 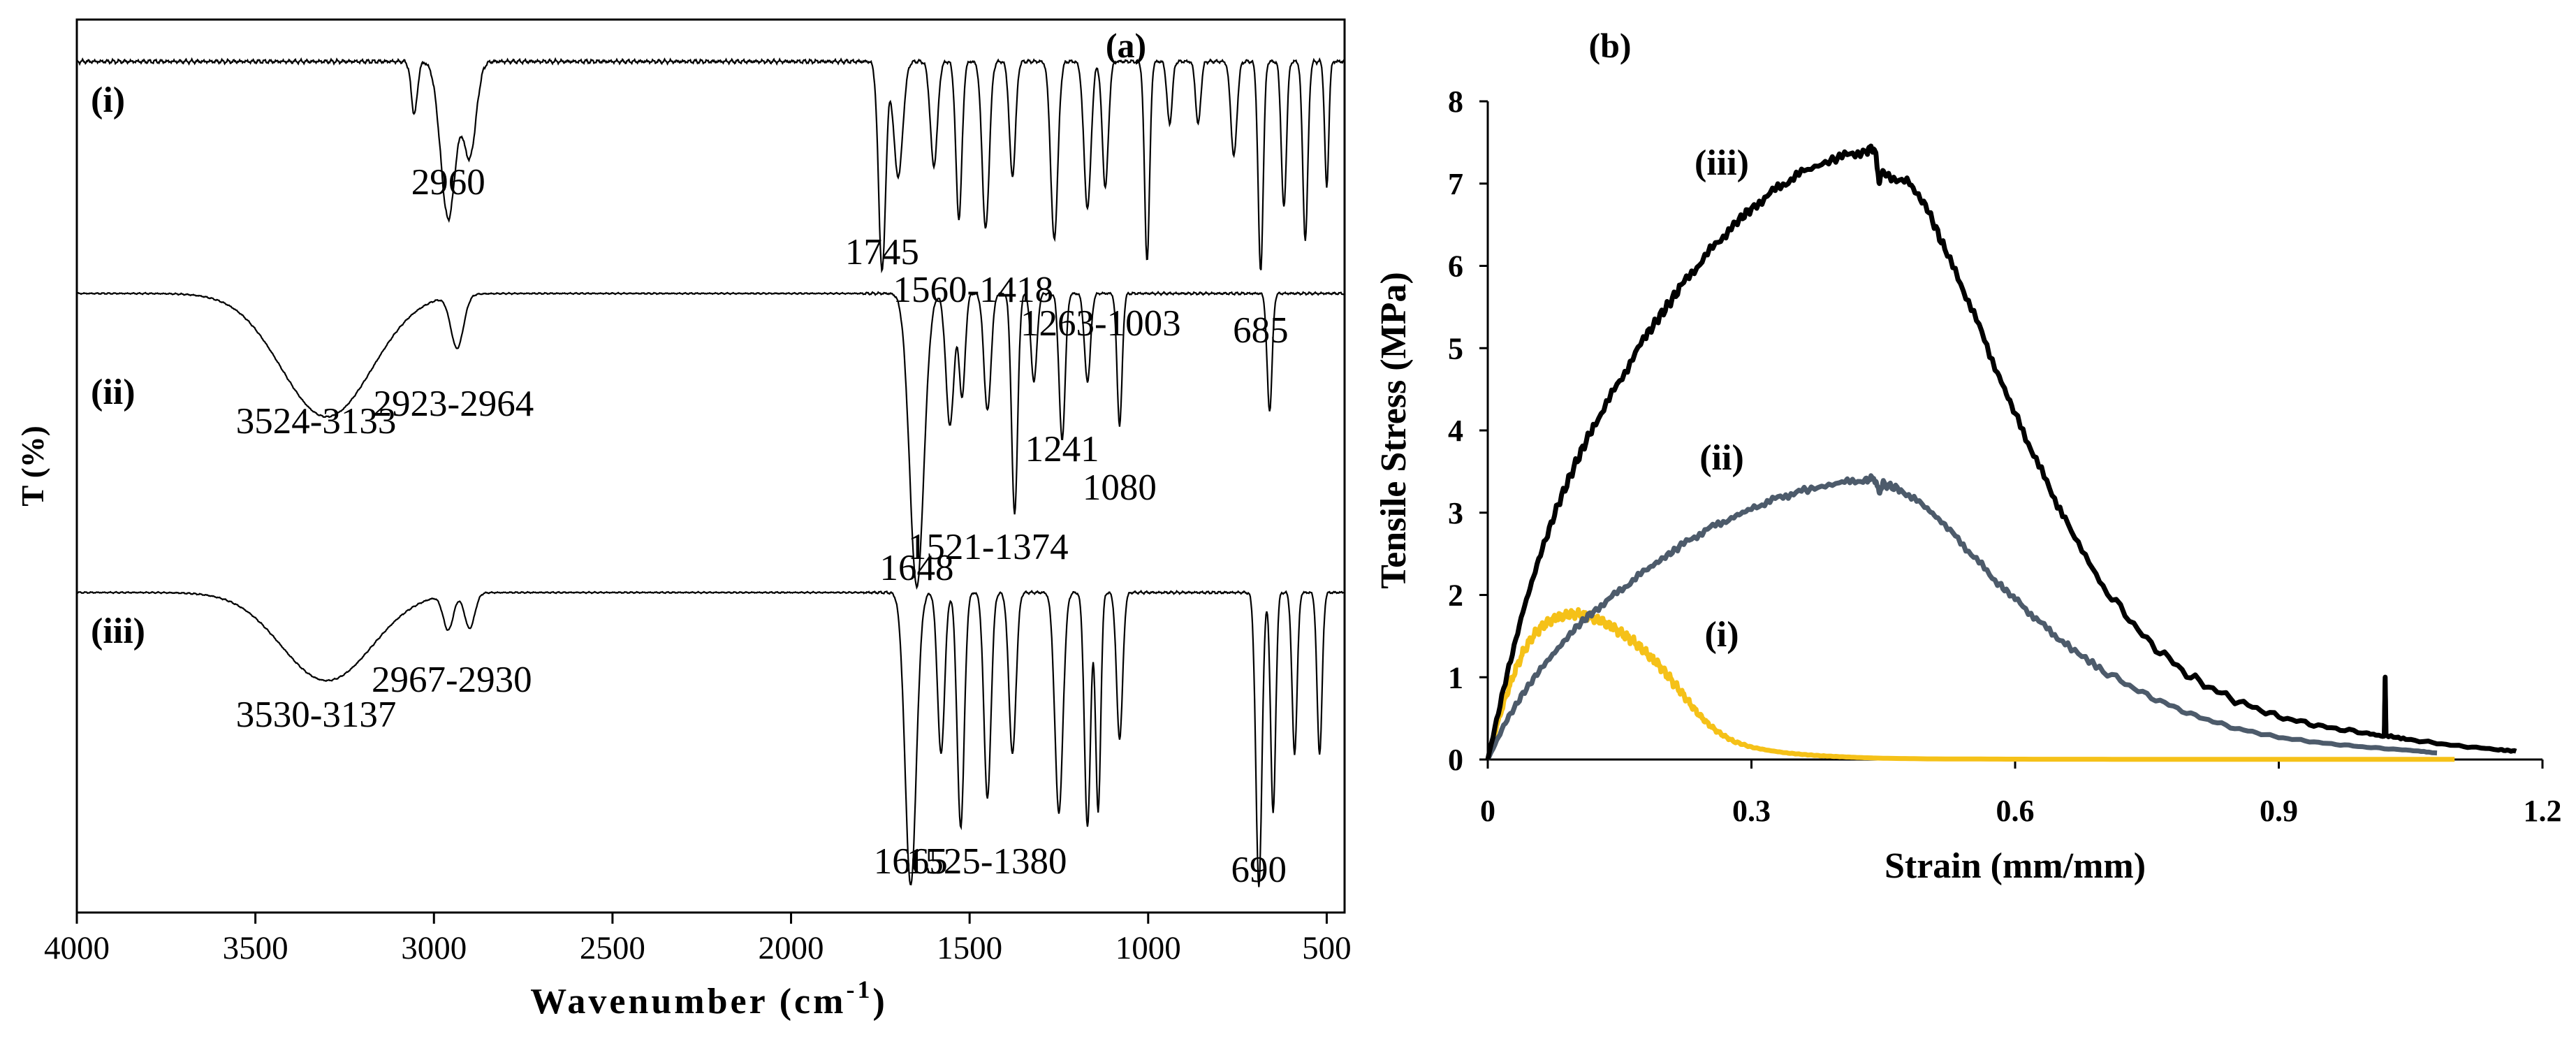 What do you see at coordinates (1455, 102) in the screenshot?
I see `tensile-y-tick-label: 8` at bounding box center [1455, 102].